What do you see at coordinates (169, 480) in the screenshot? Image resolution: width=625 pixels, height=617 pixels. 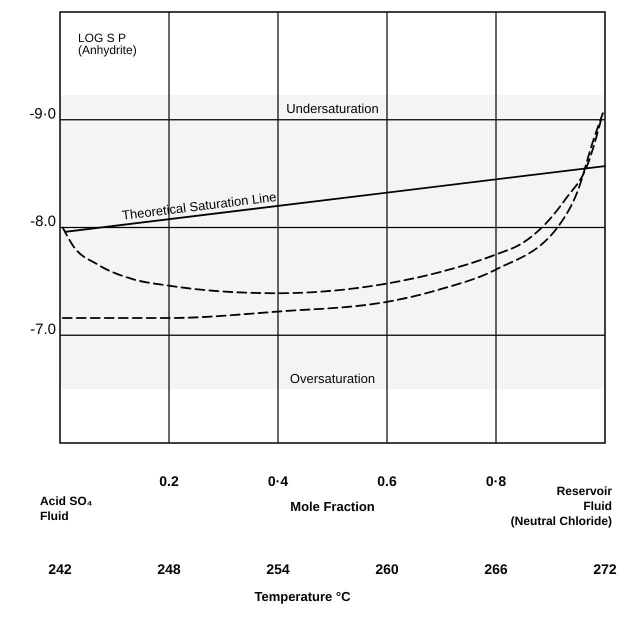 I see `x-tick-label: 0.2` at bounding box center [169, 480].